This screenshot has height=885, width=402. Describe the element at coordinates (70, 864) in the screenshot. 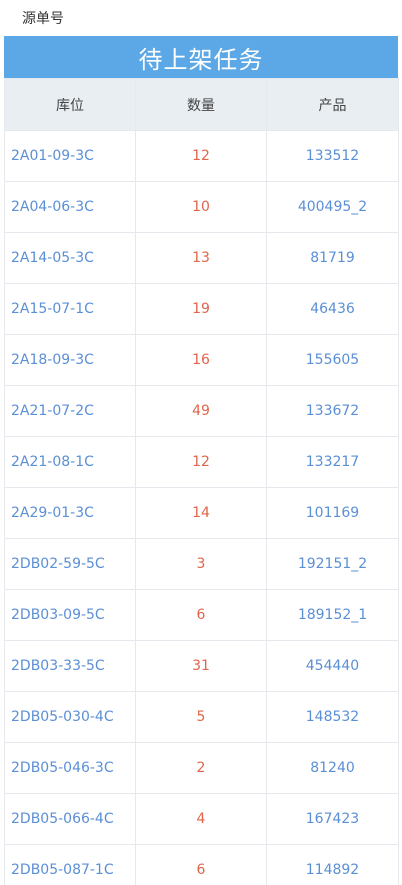

I see `location-cell: 2DB05-087-1C` at that location.